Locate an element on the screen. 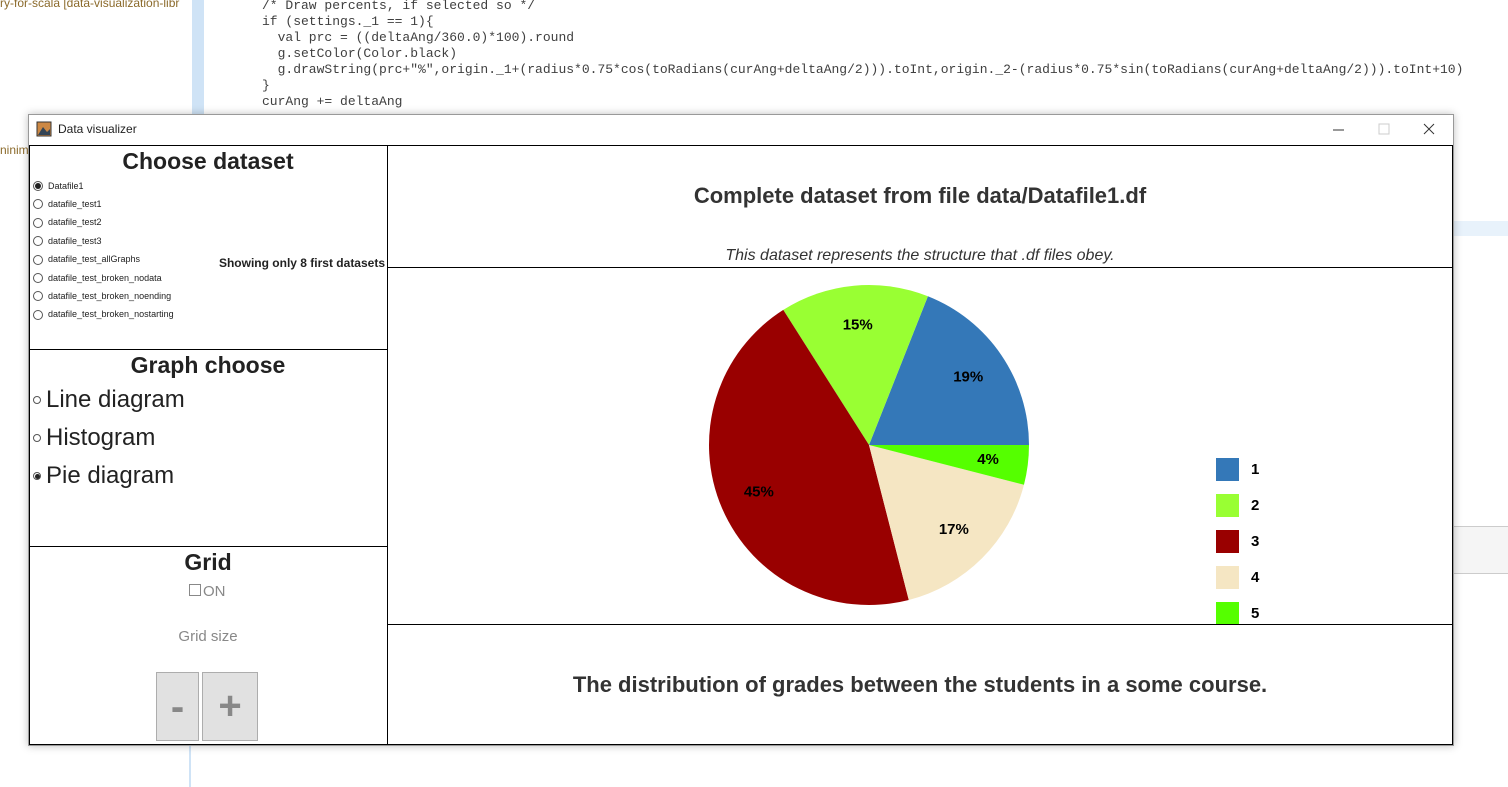  grid-checkbox-label: ON is located at coordinates (214, 591).